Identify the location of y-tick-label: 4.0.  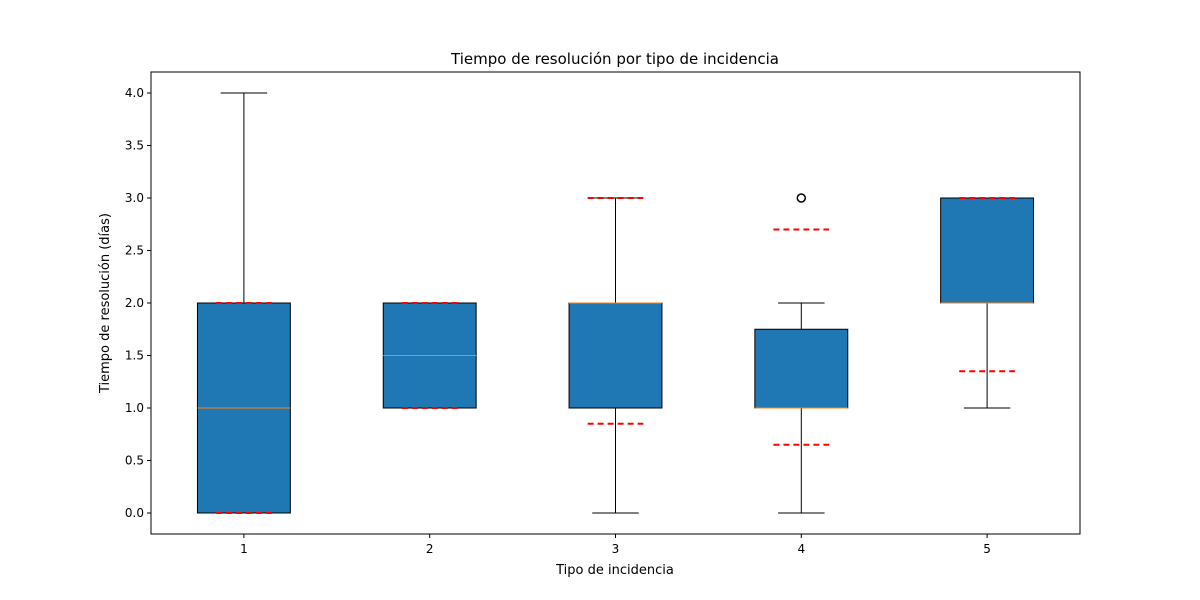
(134, 93).